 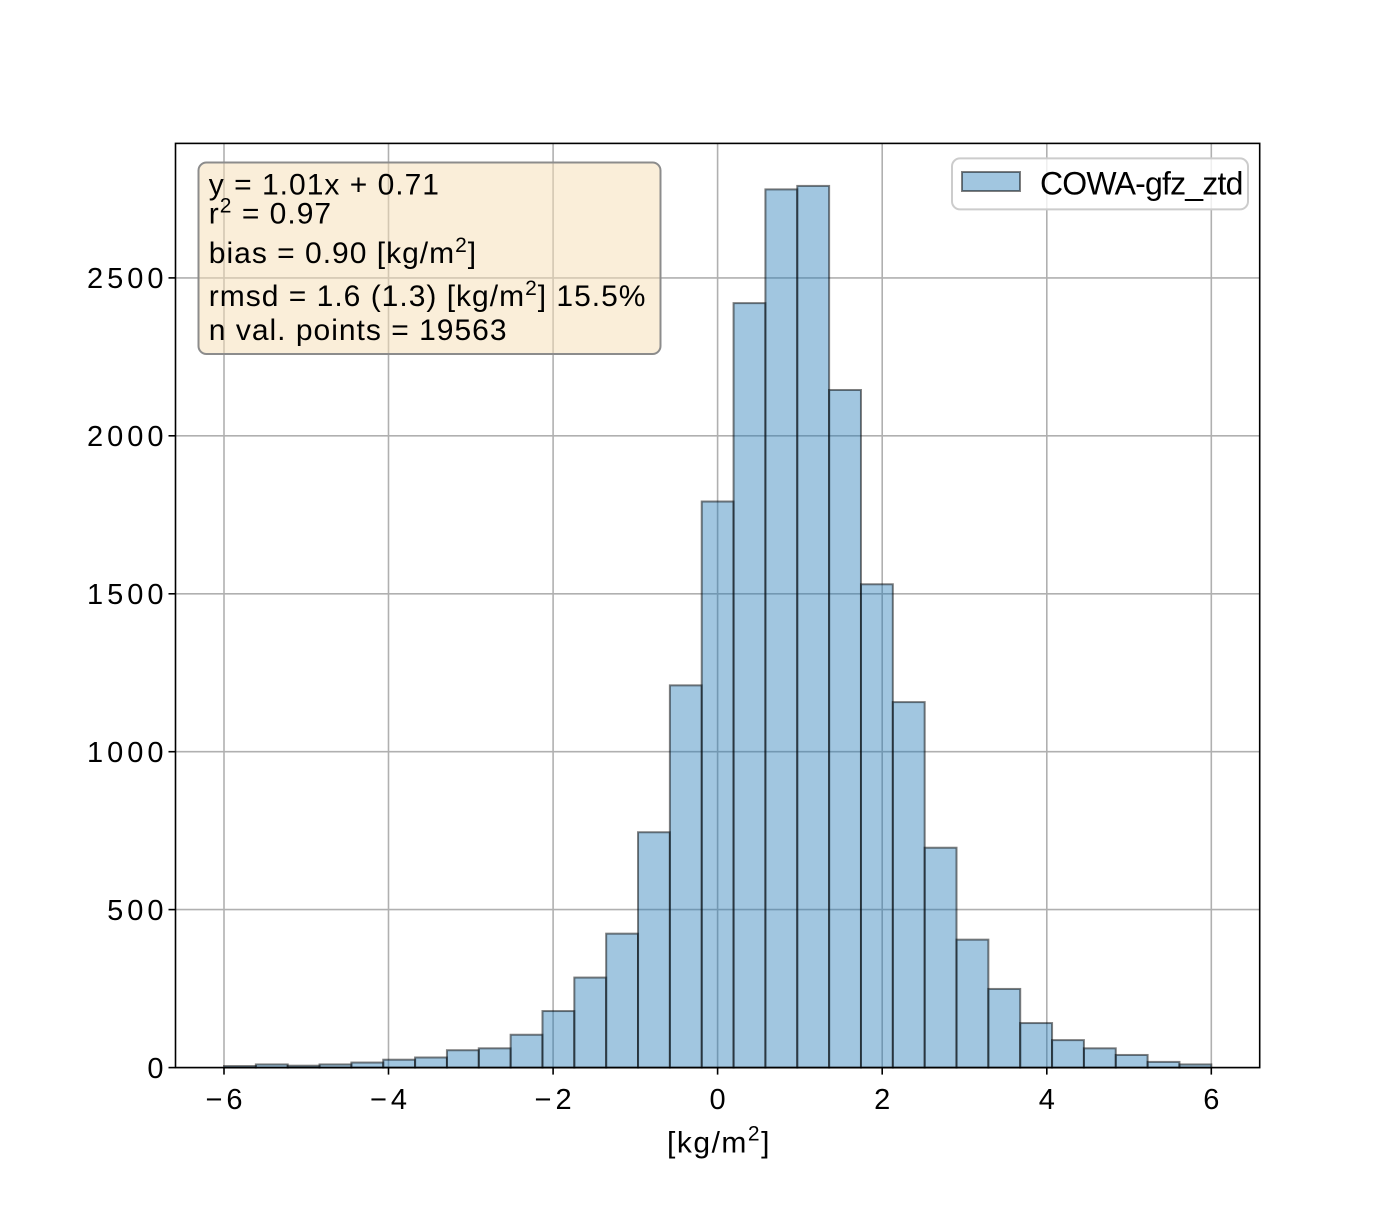 What do you see at coordinates (137, 911) in the screenshot?
I see `svg-text: 500` at bounding box center [137, 911].